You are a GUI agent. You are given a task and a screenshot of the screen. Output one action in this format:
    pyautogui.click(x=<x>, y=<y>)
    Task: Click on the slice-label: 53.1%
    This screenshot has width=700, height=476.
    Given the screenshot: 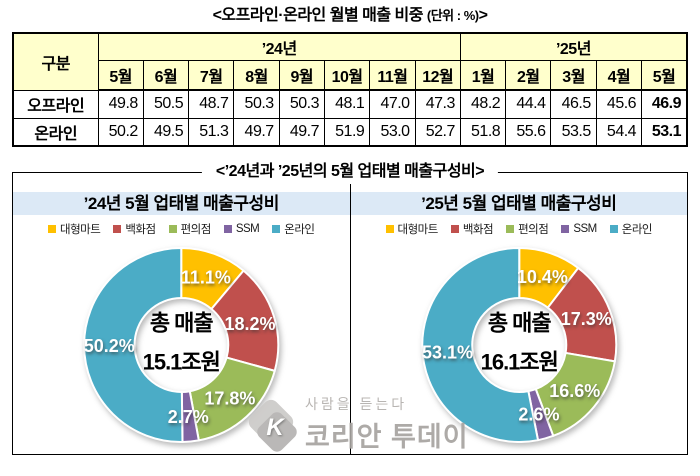 What is the action you would take?
    pyautogui.click(x=447, y=352)
    